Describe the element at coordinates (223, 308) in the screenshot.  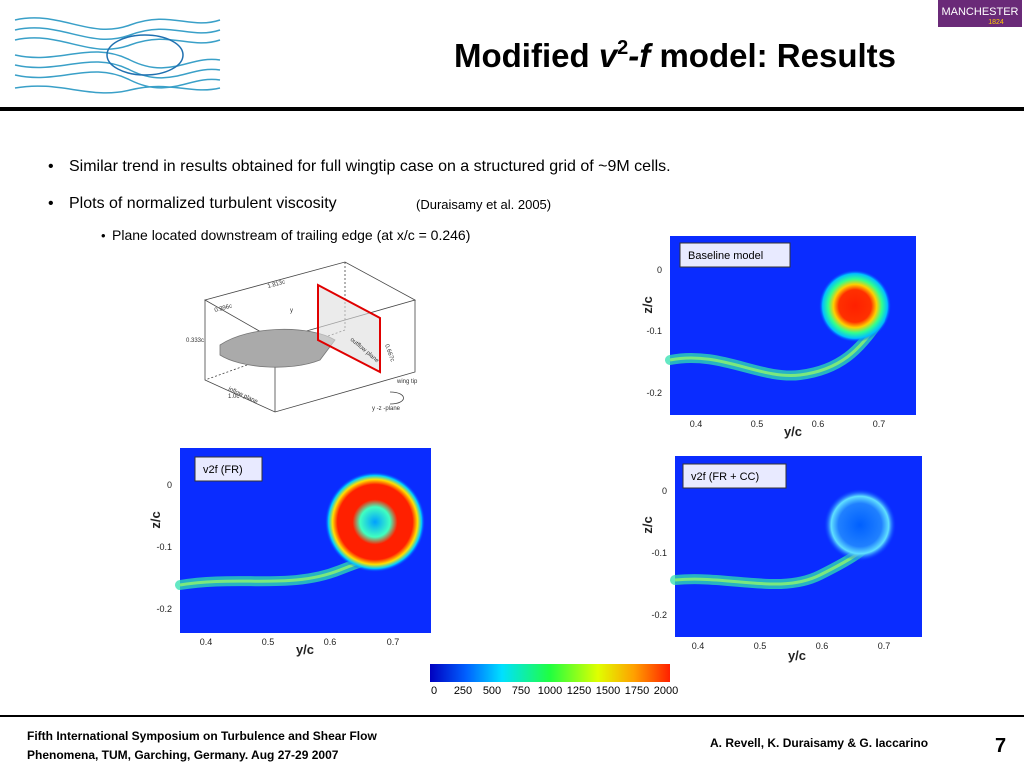
I see `diagram-label: 0.396c` at that location.